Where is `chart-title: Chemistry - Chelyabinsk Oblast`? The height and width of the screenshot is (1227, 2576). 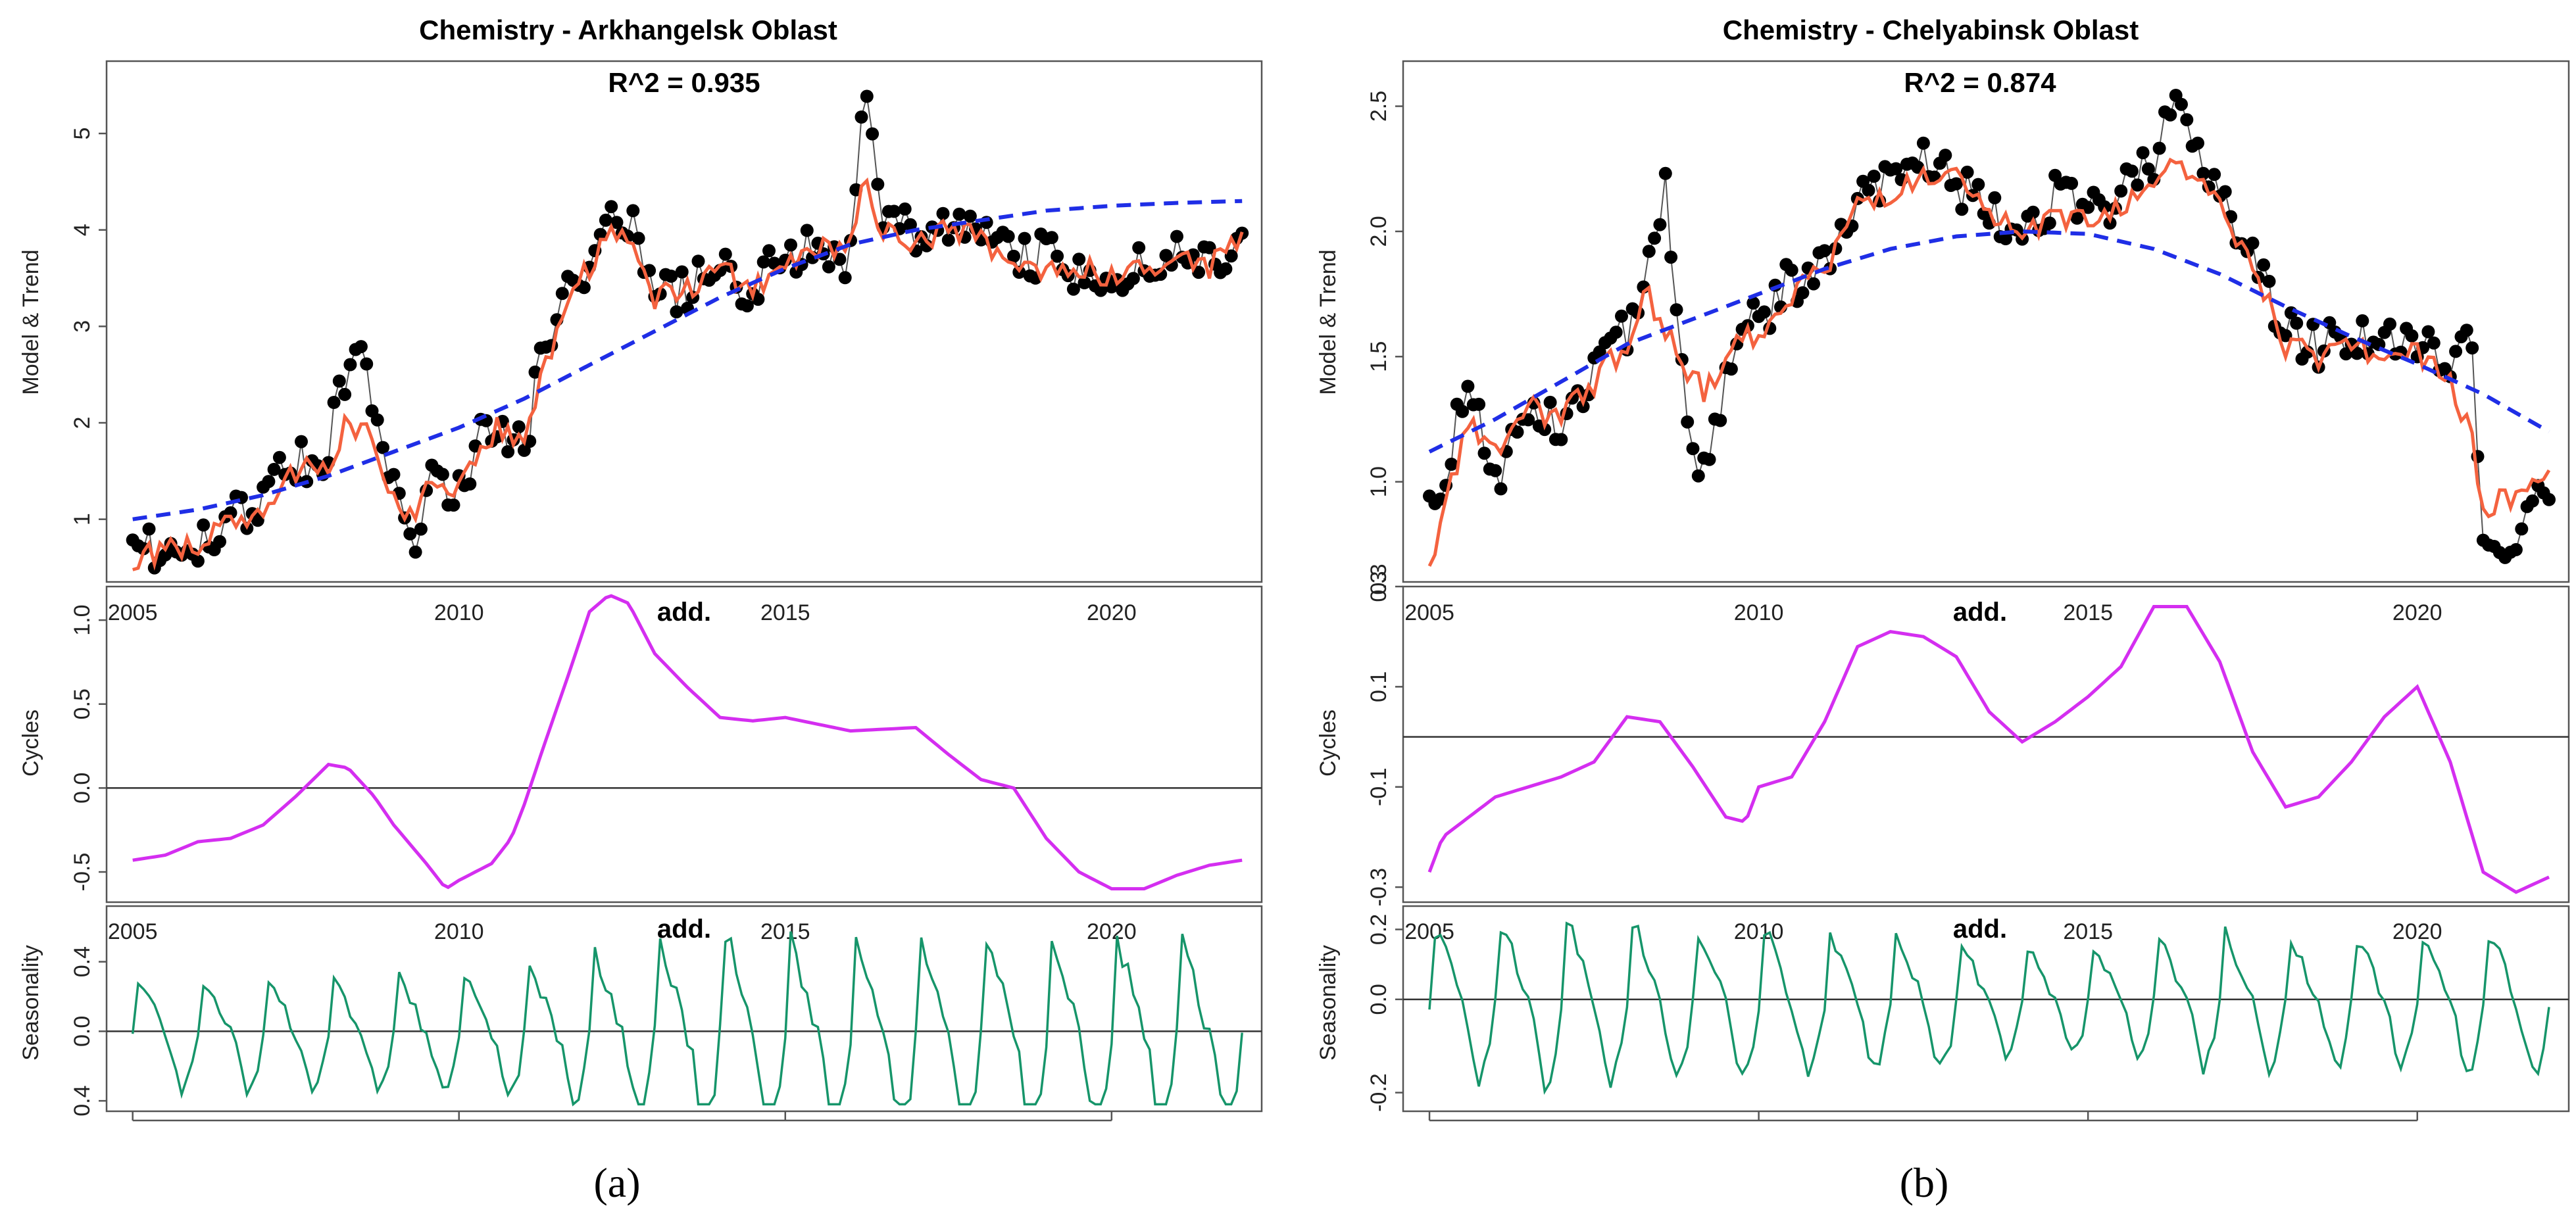 chart-title: Chemistry - Chelyabinsk Oblast is located at coordinates (1931, 29).